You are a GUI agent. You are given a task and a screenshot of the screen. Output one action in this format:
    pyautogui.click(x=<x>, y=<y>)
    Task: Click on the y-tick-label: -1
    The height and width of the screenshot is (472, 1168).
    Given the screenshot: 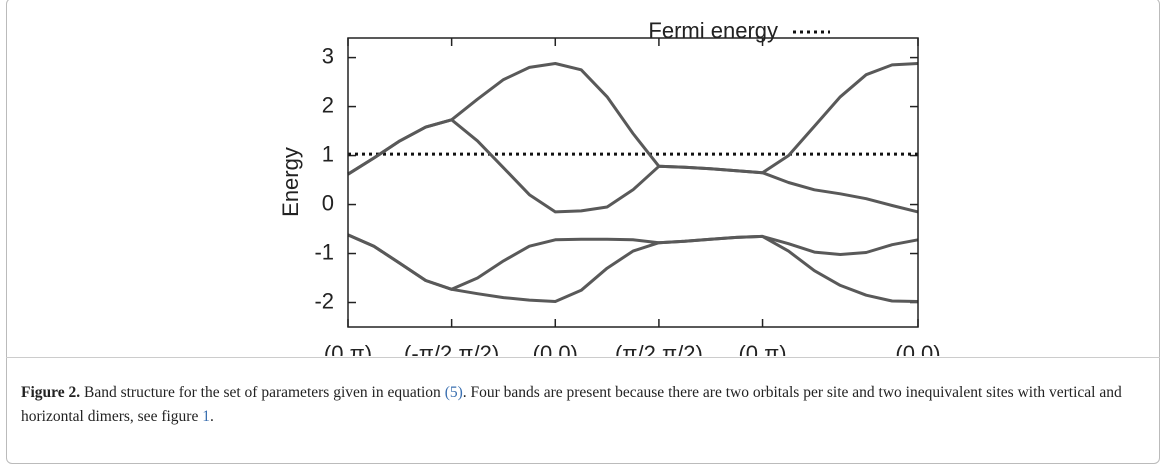 What is the action you would take?
    pyautogui.click(x=324, y=251)
    